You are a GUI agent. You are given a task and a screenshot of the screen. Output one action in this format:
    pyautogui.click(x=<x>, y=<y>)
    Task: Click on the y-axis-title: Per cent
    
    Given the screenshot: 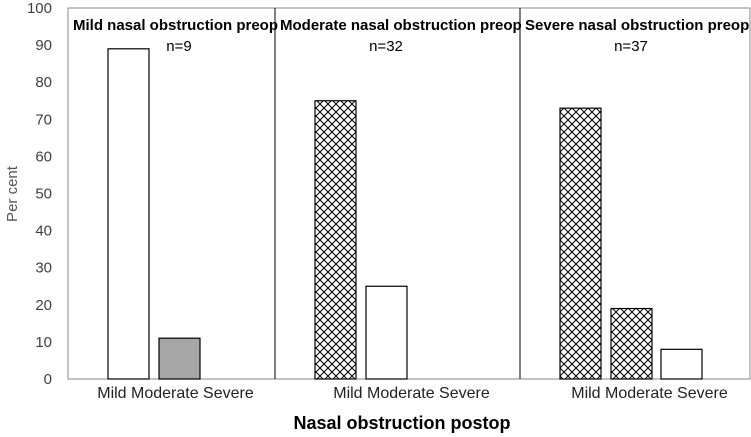 What is the action you would take?
    pyautogui.click(x=12, y=193)
    